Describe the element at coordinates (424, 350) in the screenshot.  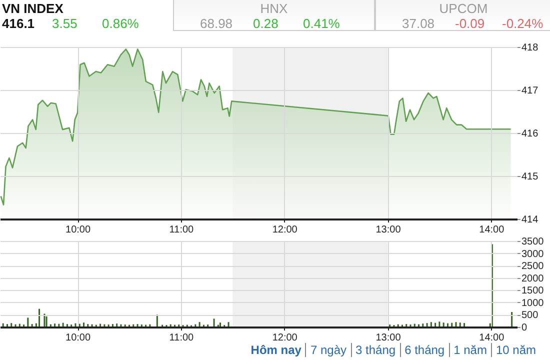
I see `range-button: 6 tháng` at that location.